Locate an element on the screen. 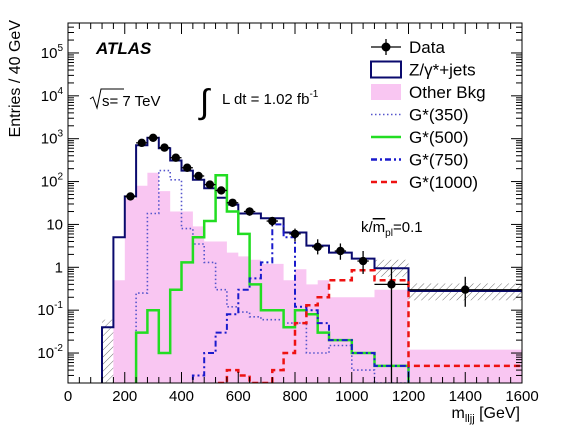 The height and width of the screenshot is (436, 581). x-tick-label: 1400 is located at coordinates (465, 396).